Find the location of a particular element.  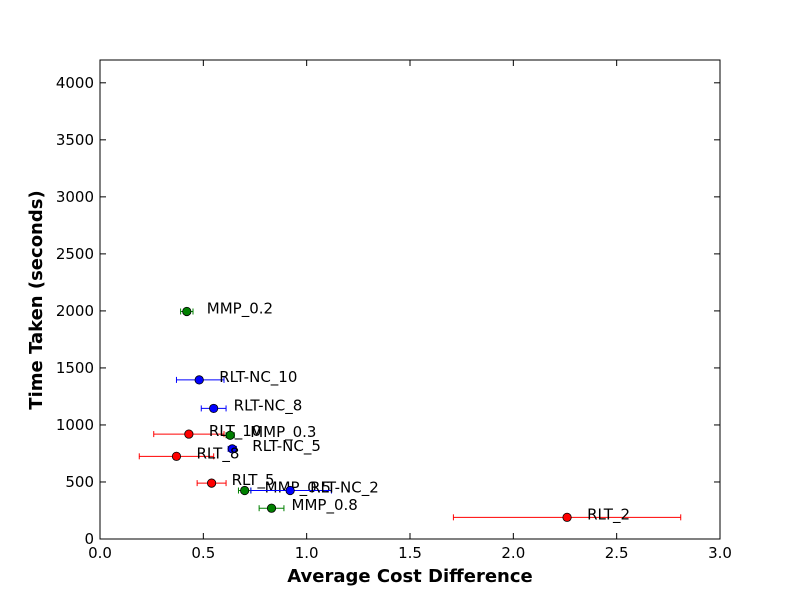

x-tick-label: 1.0 is located at coordinates (307, 553).